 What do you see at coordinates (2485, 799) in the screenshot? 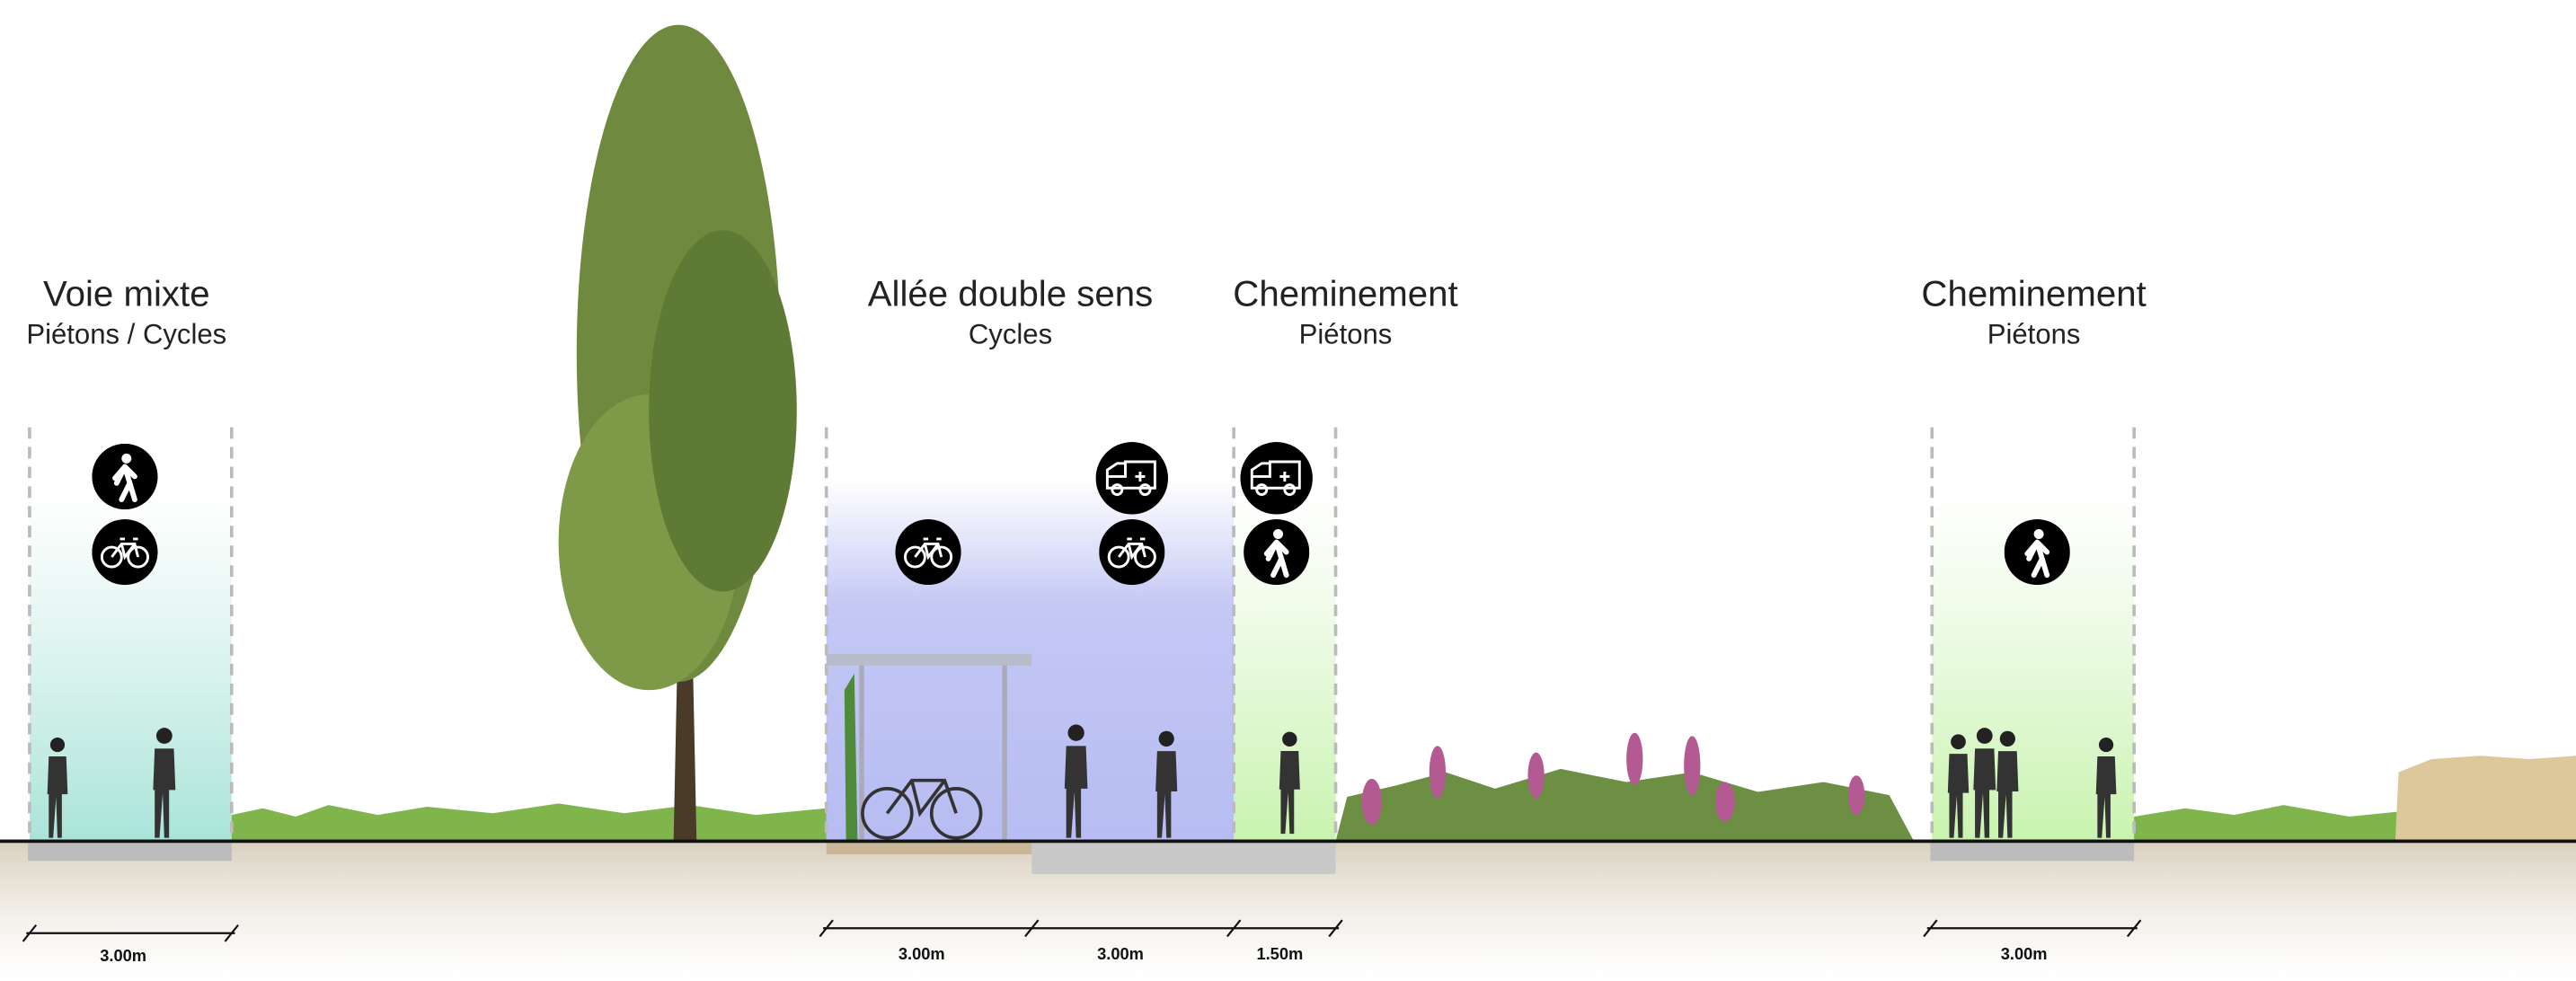
I see `wheat` at bounding box center [2485, 799].